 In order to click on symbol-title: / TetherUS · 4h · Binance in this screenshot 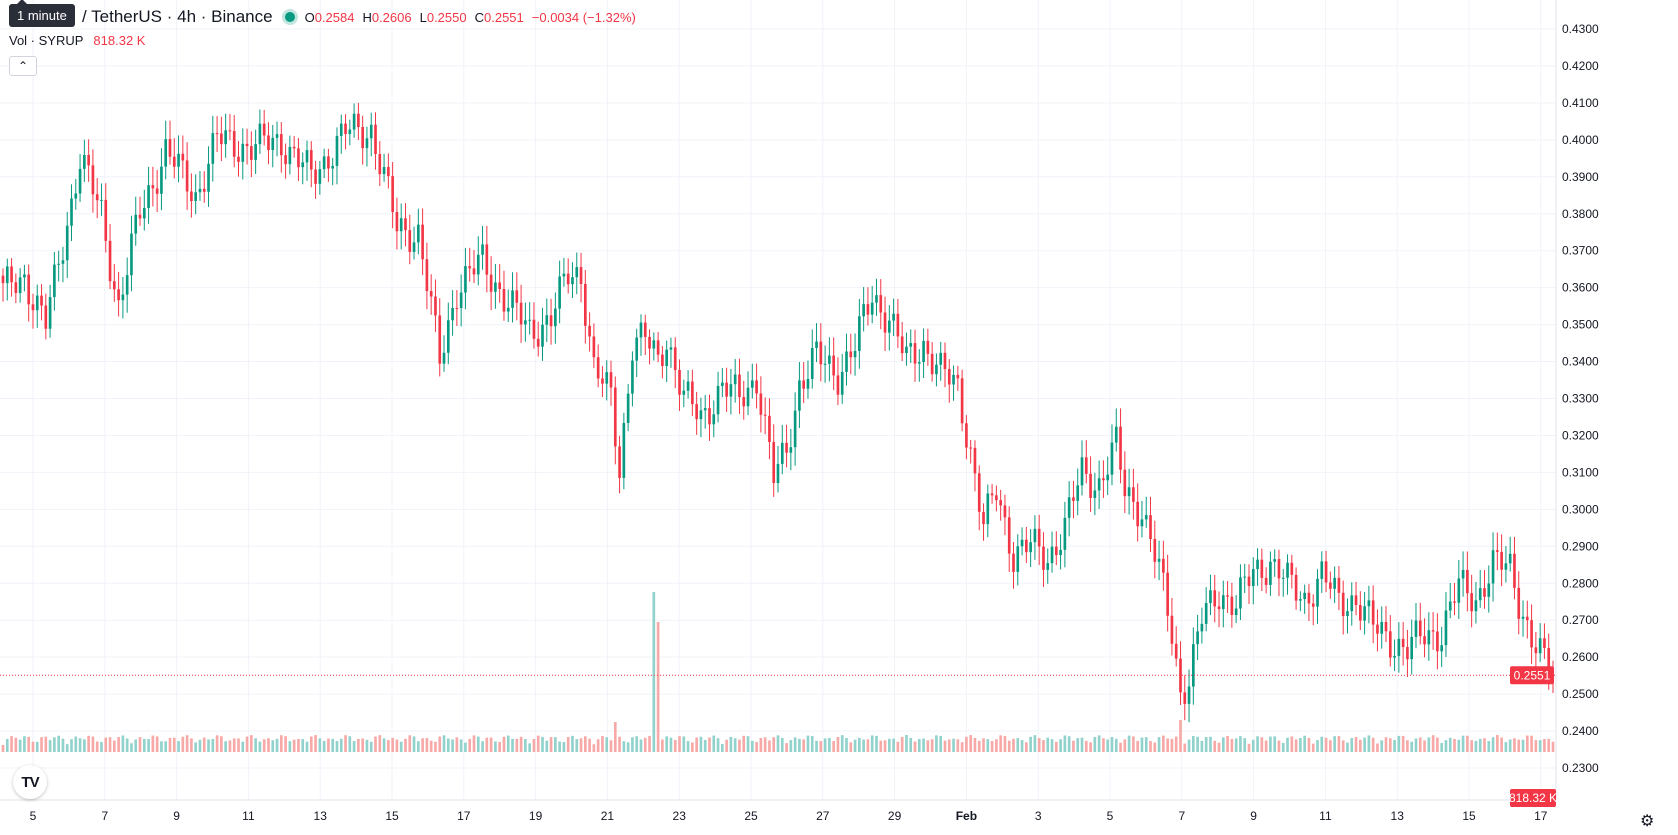, I will do `click(177, 16)`.